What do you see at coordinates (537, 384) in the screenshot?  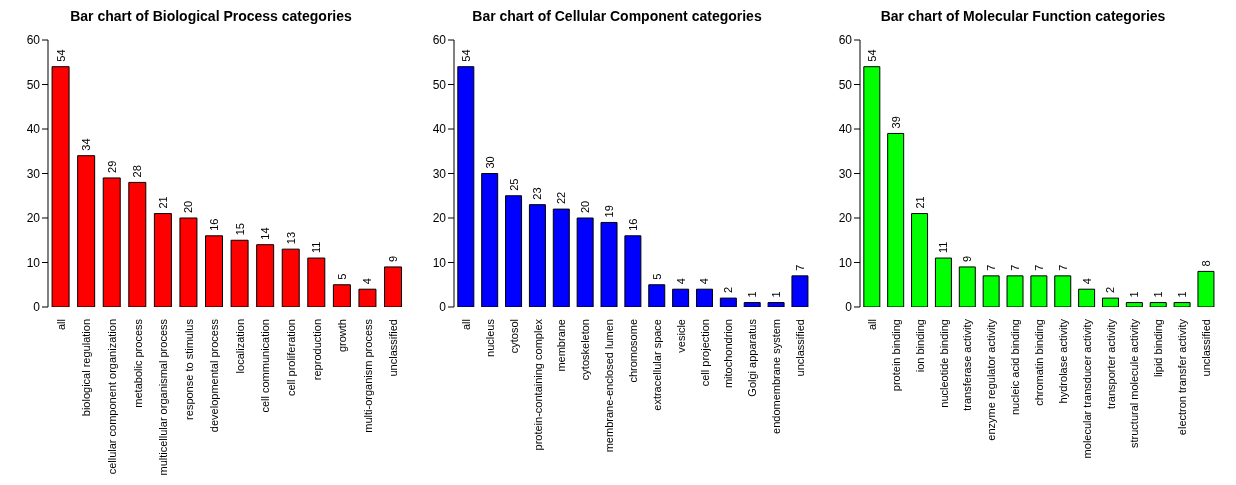 I see `x-tick-label: protein-containing complex` at bounding box center [537, 384].